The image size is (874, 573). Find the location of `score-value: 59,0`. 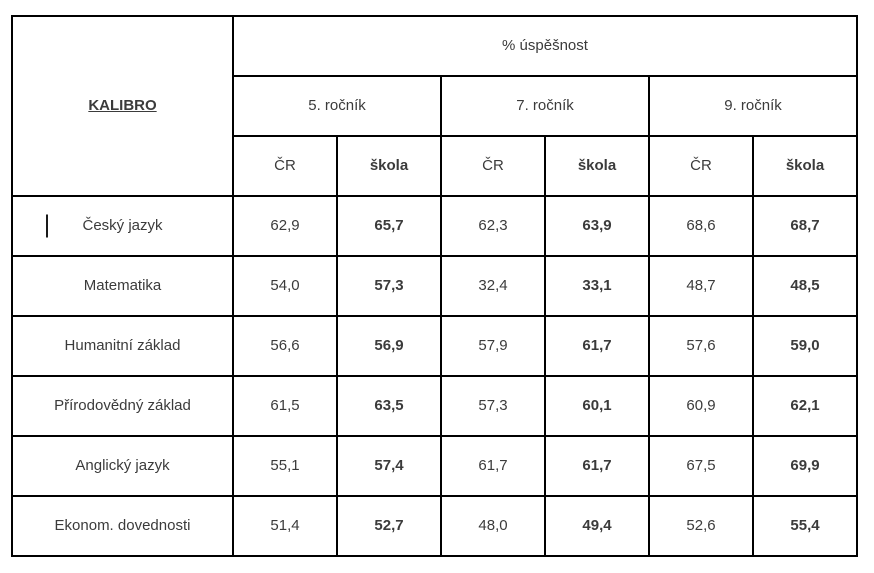

score-value: 59,0 is located at coordinates (805, 345).